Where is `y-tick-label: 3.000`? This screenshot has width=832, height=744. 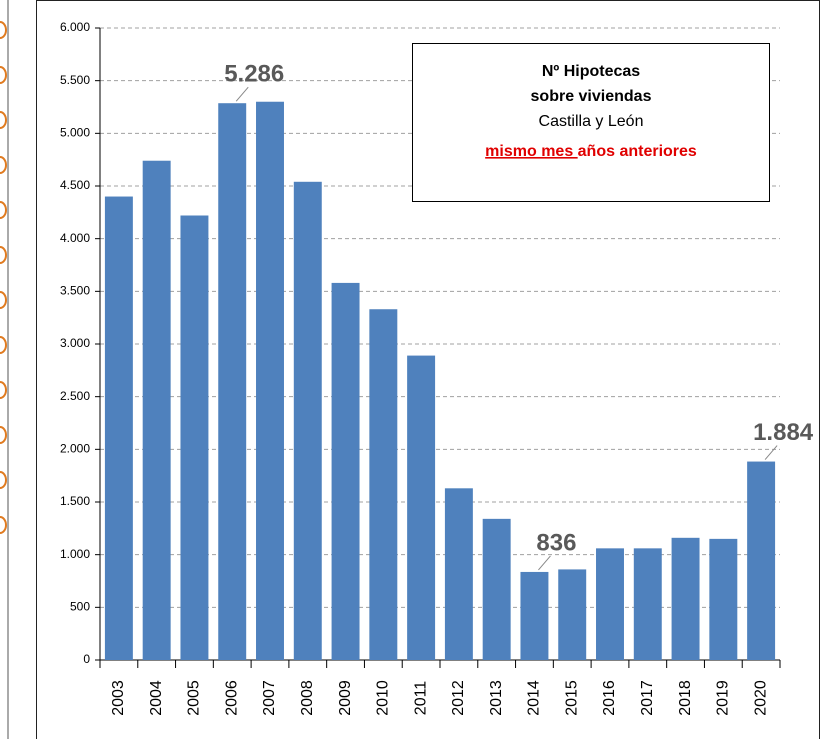 y-tick-label: 3.000 is located at coordinates (75, 343).